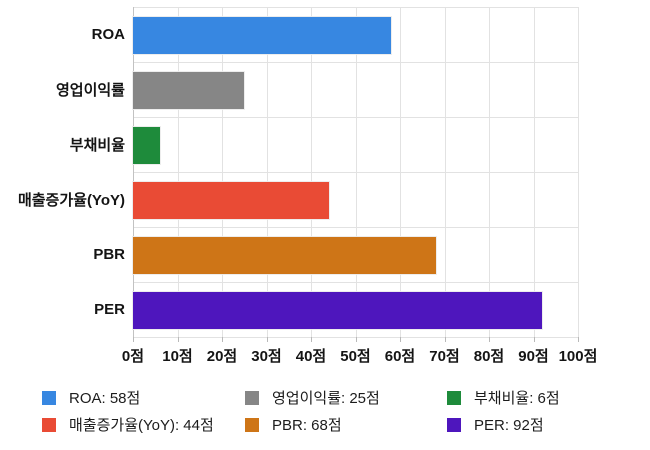 This screenshot has width=650, height=450. I want to click on x-tick-label: 0점, so click(133, 356).